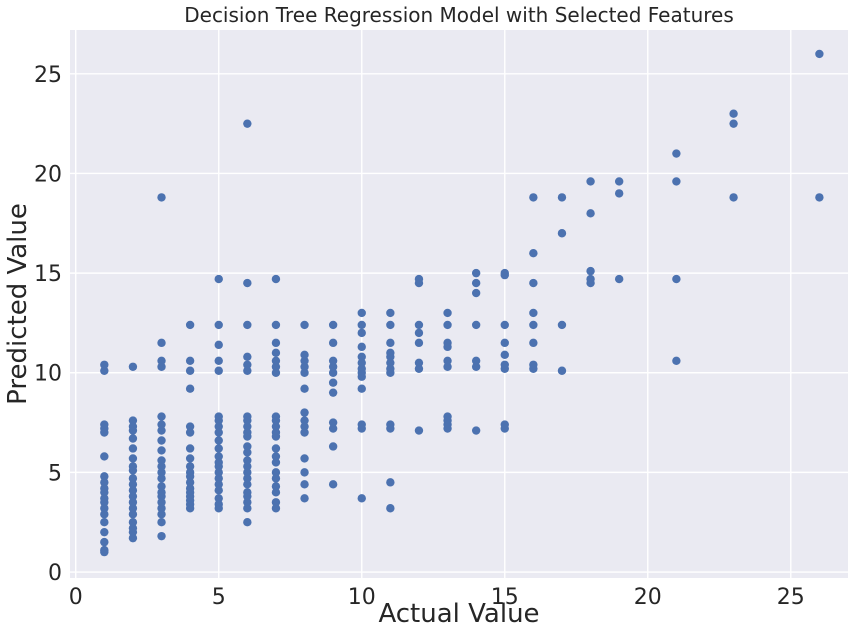 The image size is (856, 640). What do you see at coordinates (219, 597) in the screenshot?
I see `x-tick-label: 5` at bounding box center [219, 597].